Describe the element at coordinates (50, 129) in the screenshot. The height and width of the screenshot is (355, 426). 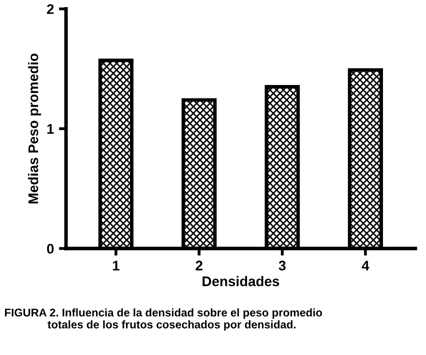
I see `y-tick-label: 1` at that location.